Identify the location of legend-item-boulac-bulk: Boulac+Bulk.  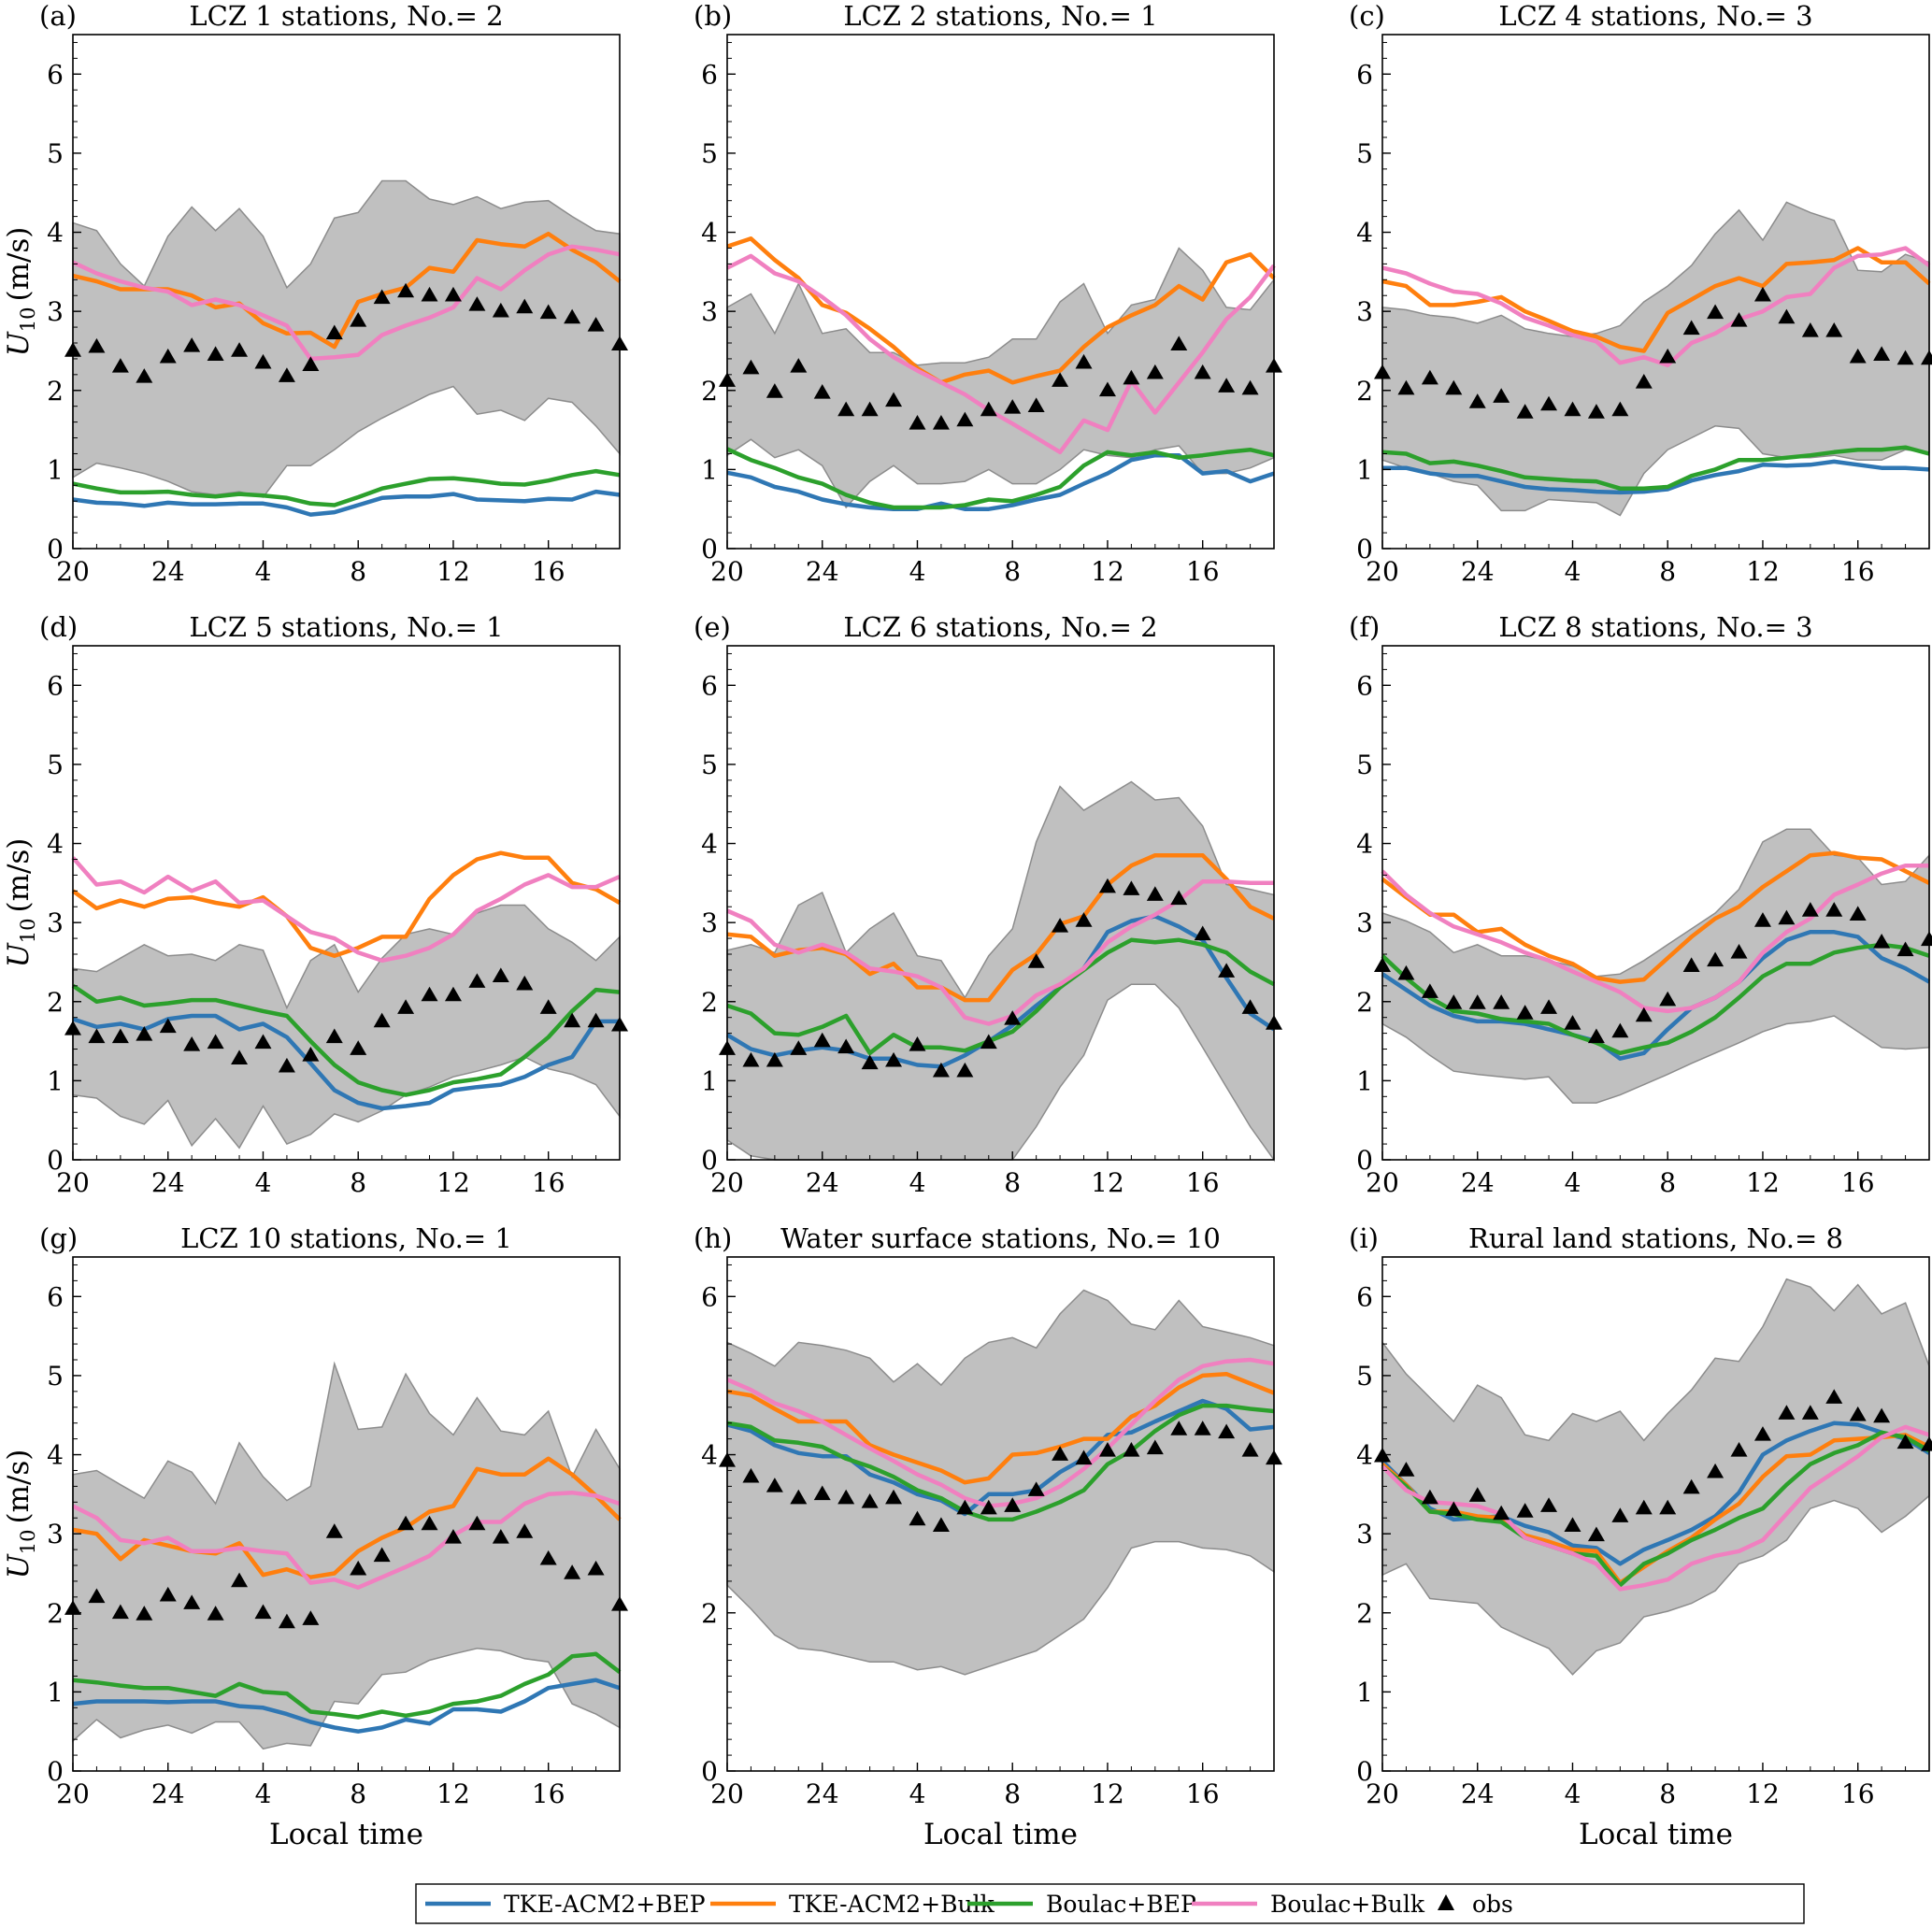
(1308, 1904).